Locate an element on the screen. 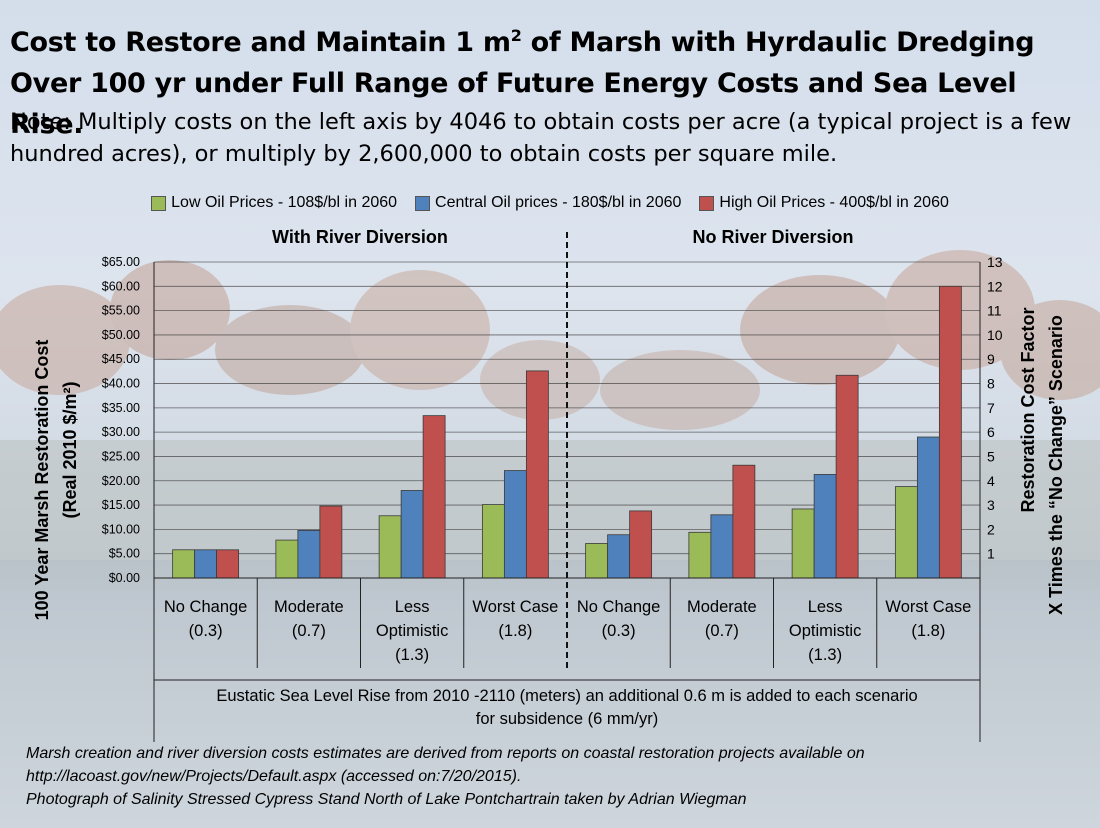 Image resolution: width=1100 pixels, height=828 pixels. y2-tick-label: 6 is located at coordinates (991, 432).